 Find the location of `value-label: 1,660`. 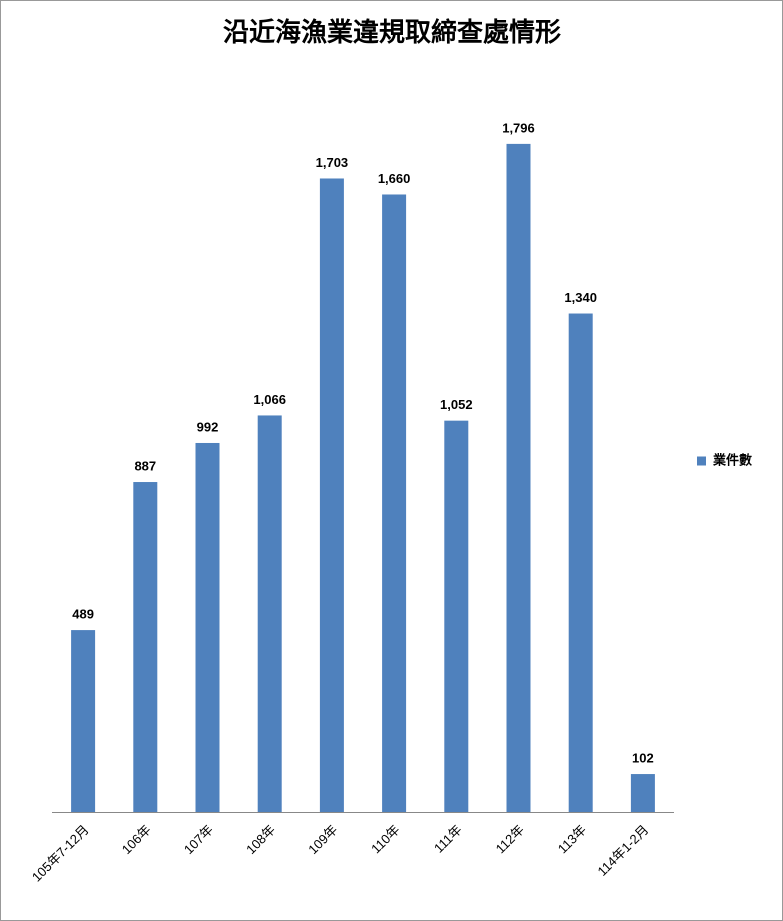

value-label: 1,660 is located at coordinates (394, 178).